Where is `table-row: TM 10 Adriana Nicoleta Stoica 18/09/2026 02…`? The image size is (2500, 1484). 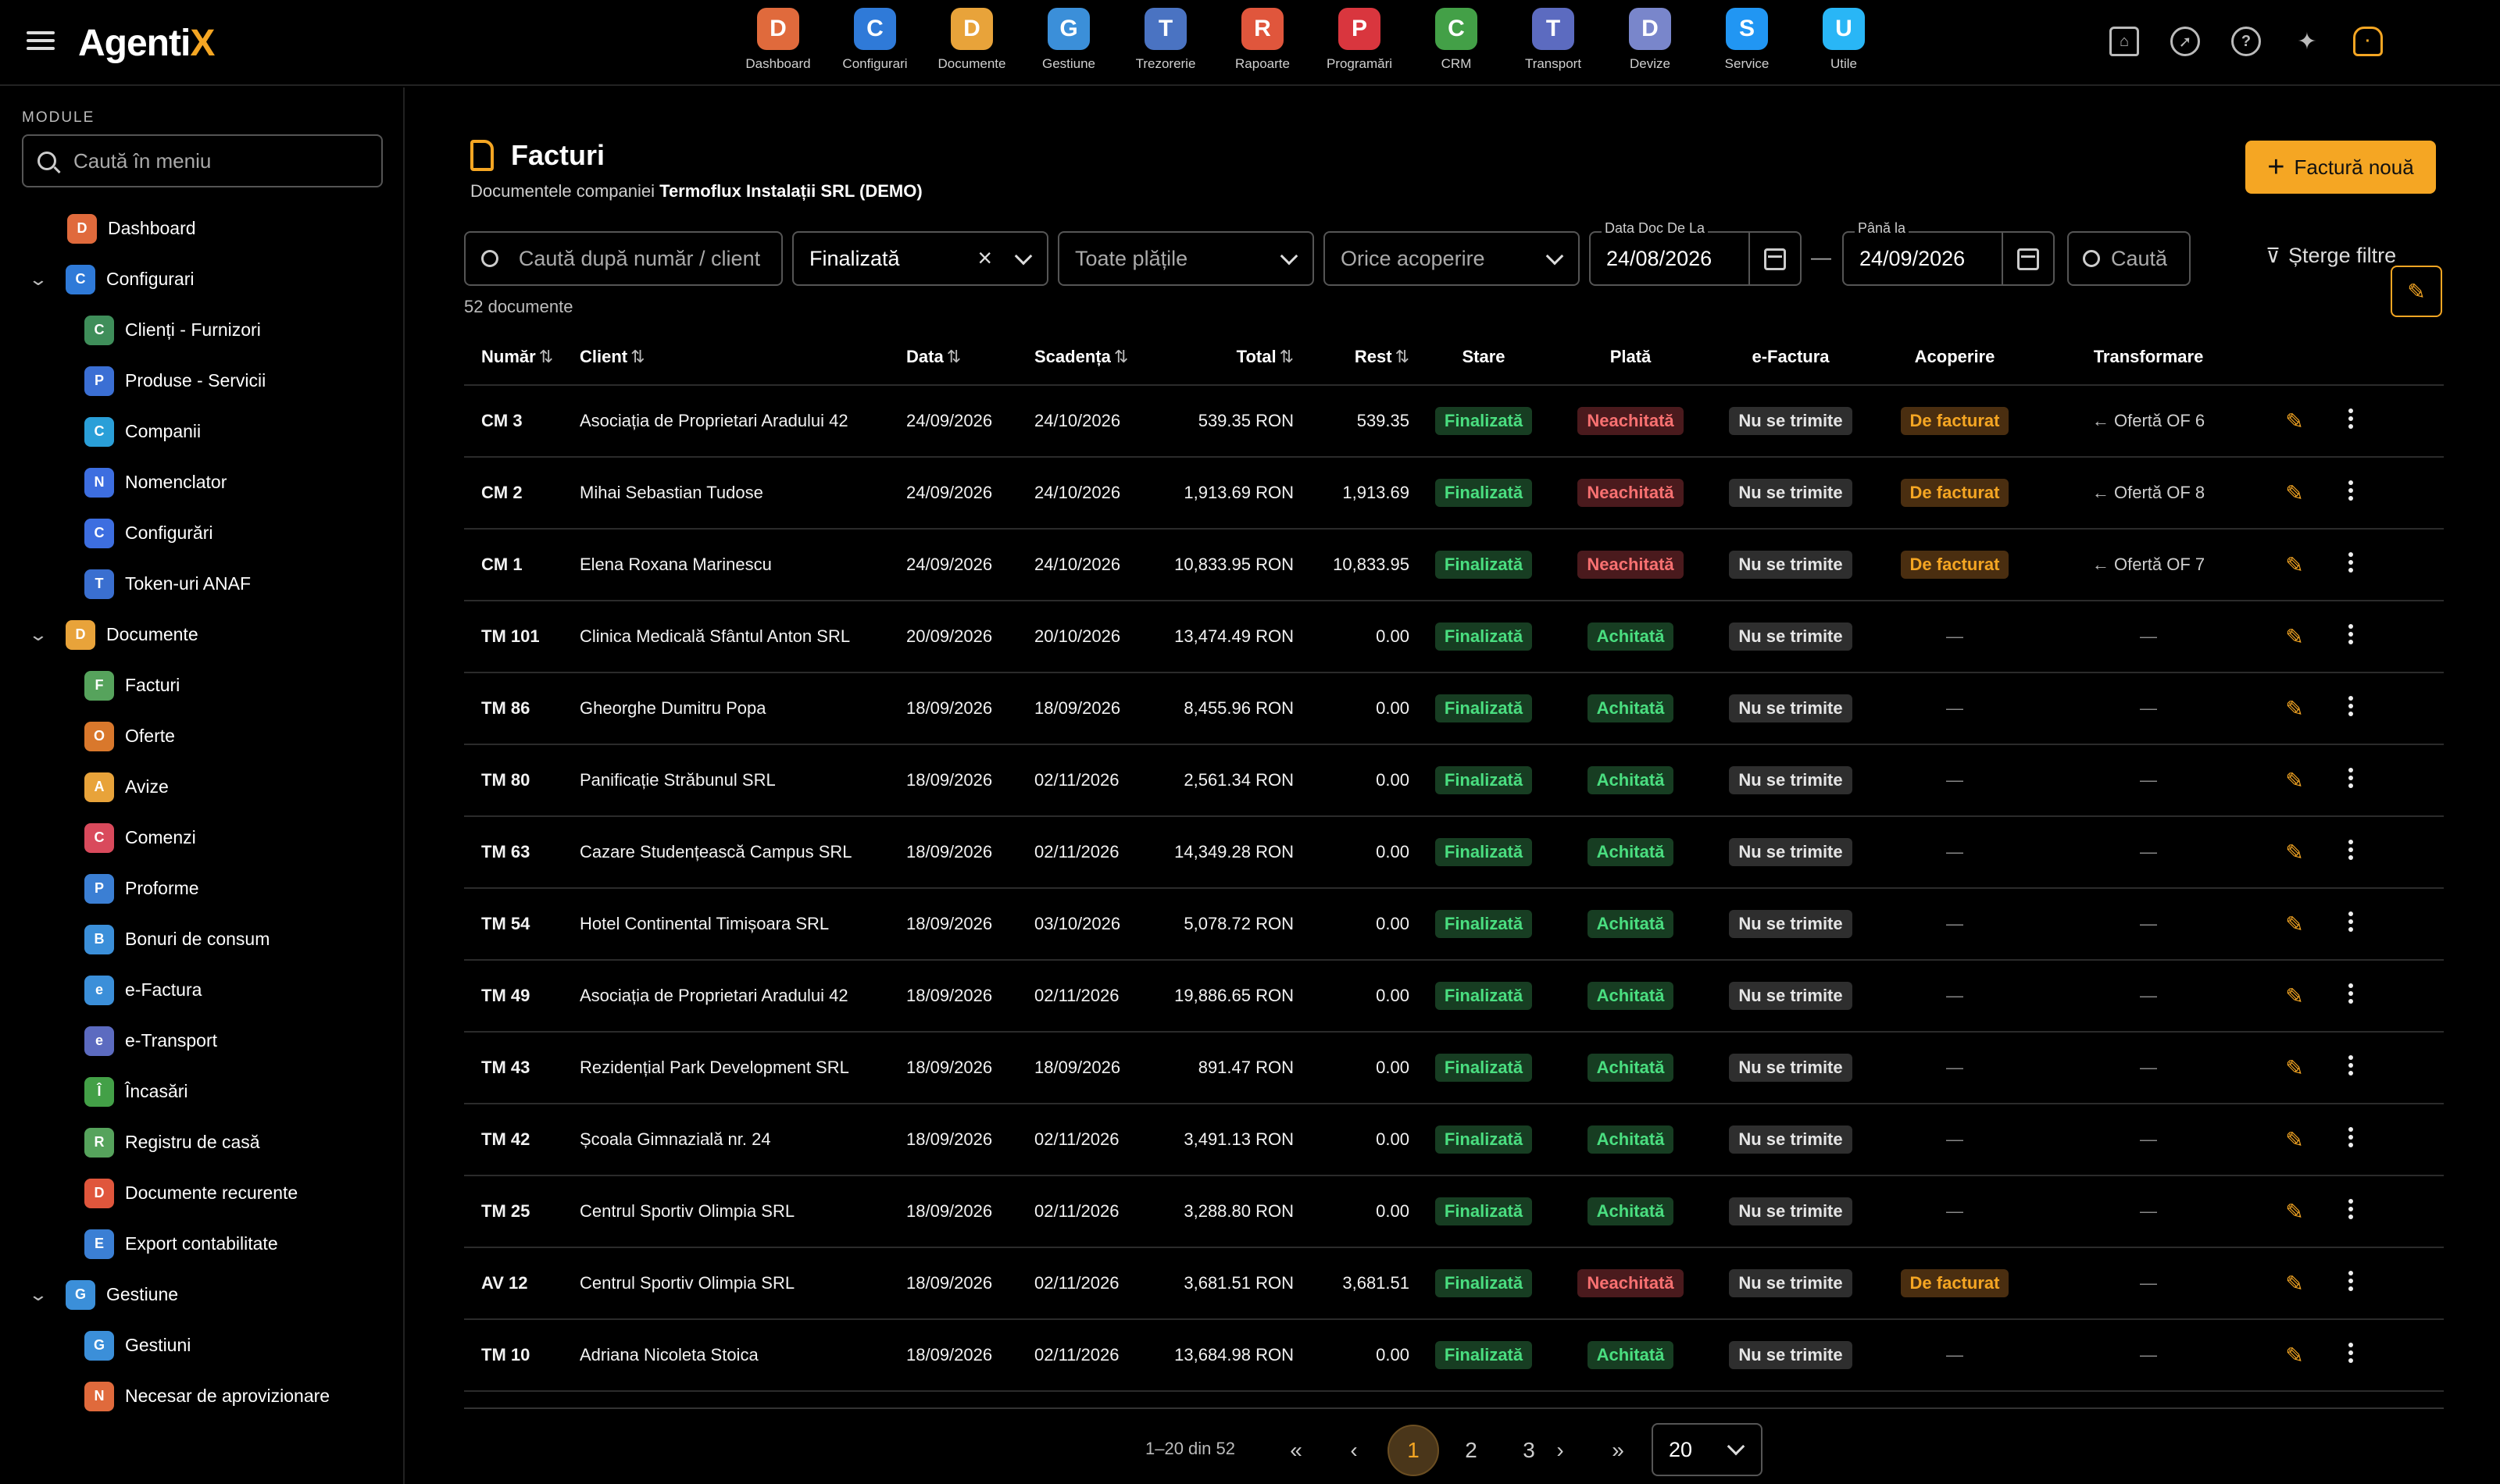
table-row: TM 10 Adriana Nicoleta Stoica 18/09/2026 02… is located at coordinates (1454, 1356).